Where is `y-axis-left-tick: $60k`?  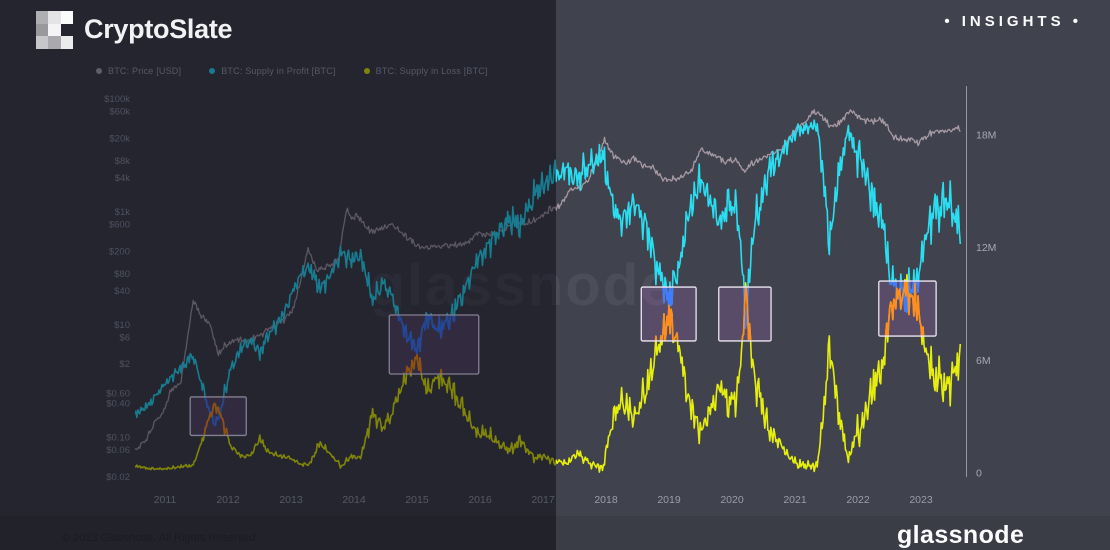
y-axis-left-tick: $60k is located at coordinates (119, 112).